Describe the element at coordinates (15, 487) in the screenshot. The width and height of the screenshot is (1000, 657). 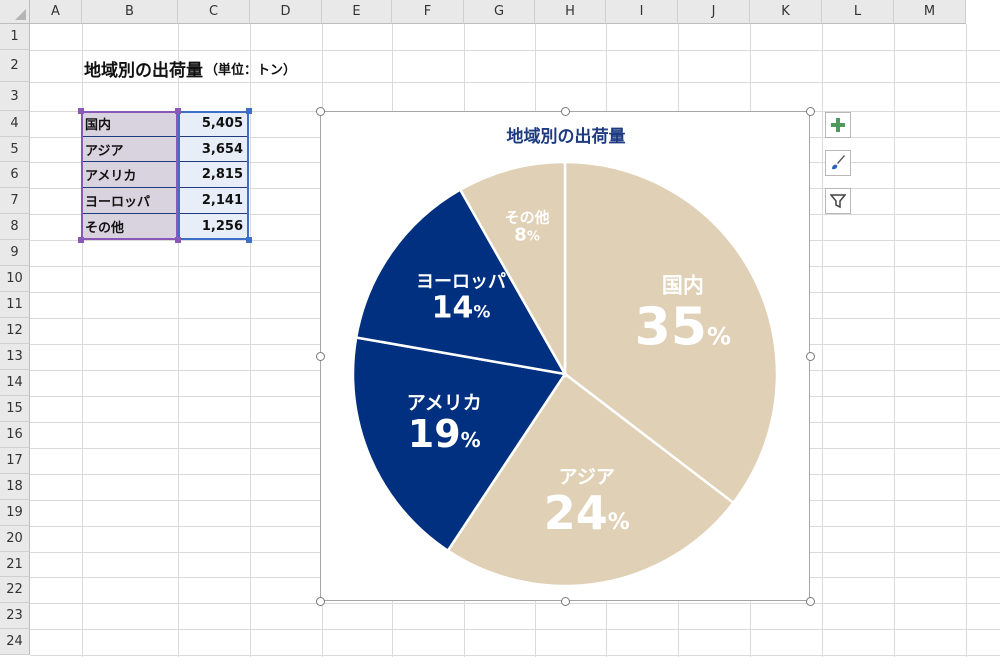
I see `row-header: 18` at that location.